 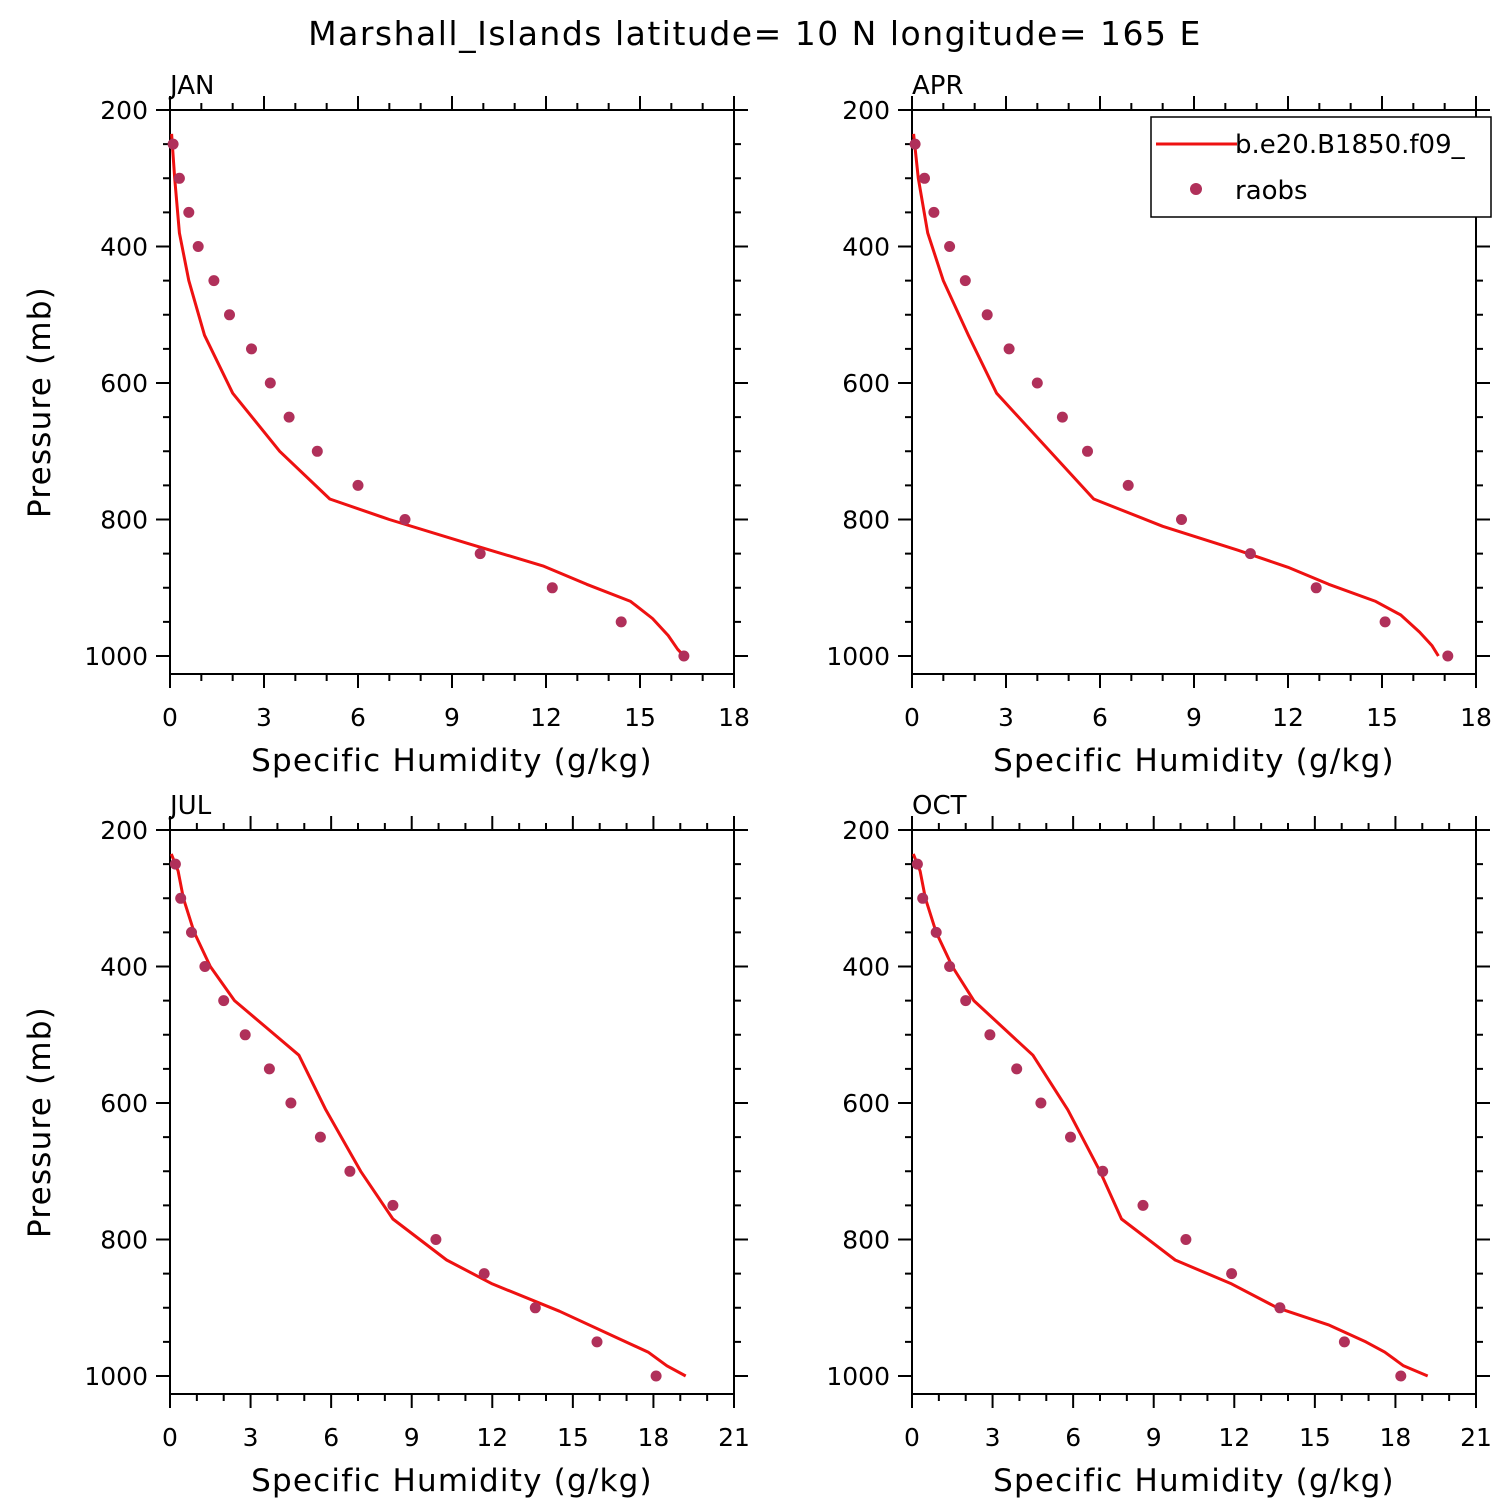 What do you see at coordinates (866, 110) in the screenshot?
I see `y-tick-label: 200` at bounding box center [866, 110].